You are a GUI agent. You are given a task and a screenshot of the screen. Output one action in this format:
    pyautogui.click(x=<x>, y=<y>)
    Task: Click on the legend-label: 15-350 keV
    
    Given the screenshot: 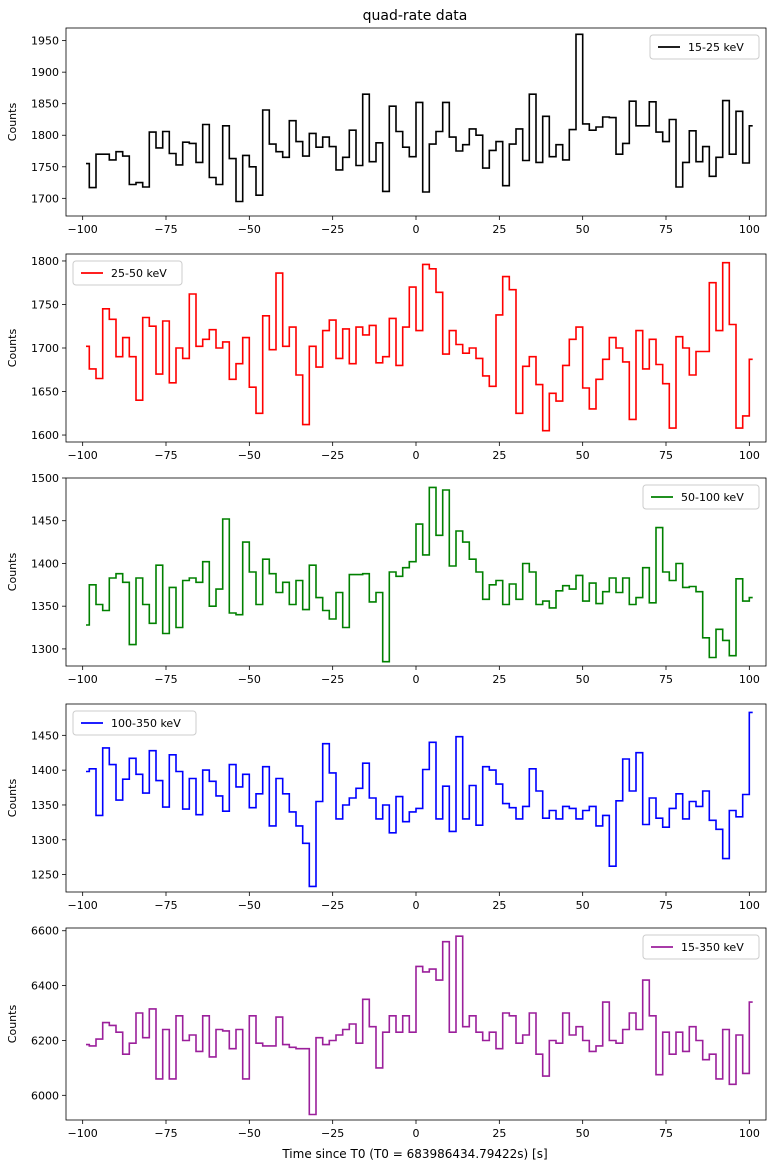 What is the action you would take?
    pyautogui.click(x=712, y=947)
    